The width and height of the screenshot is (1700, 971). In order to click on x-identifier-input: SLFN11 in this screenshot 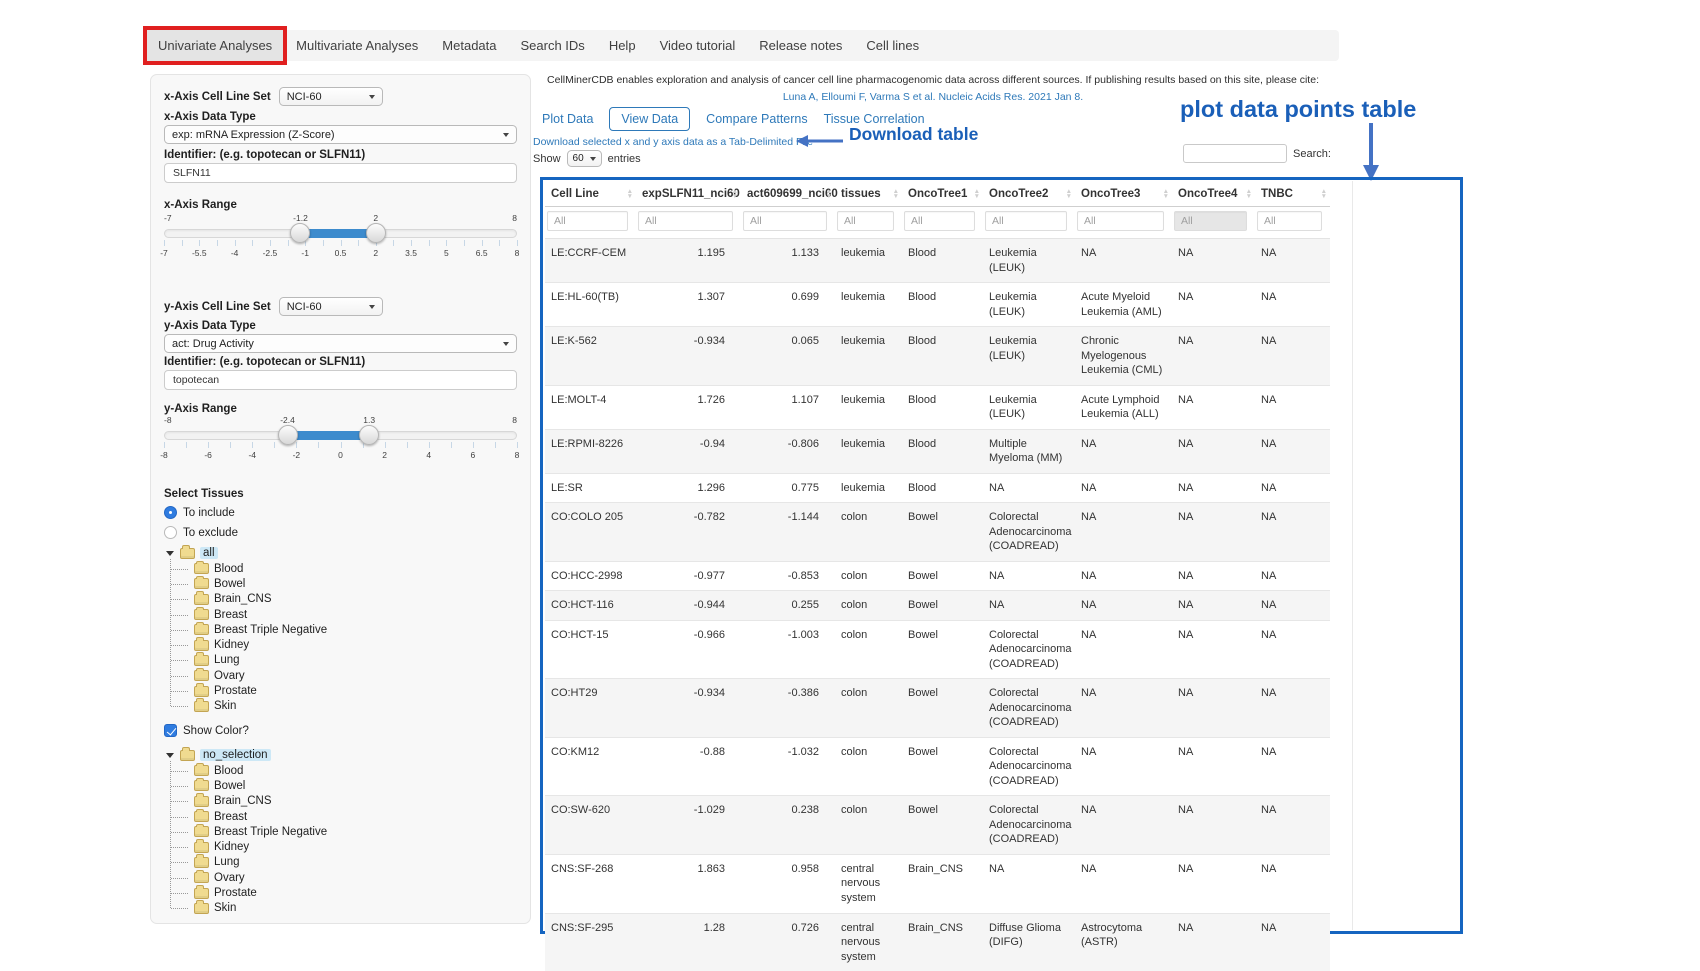, I will do `click(340, 173)`.